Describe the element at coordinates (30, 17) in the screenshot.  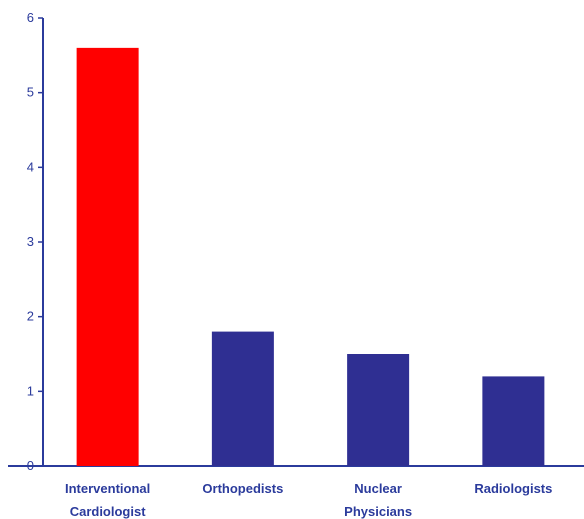
I see `y-tick-label: 6` at that location.